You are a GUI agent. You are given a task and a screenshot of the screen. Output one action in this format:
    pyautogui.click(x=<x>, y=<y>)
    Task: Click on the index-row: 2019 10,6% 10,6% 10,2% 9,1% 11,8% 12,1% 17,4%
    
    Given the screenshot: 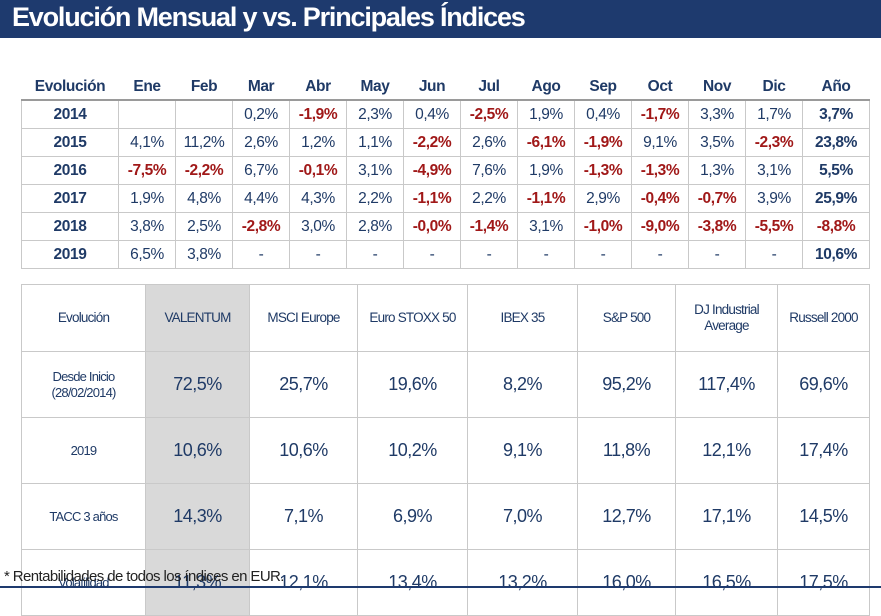 What is the action you would take?
    pyautogui.click(x=445, y=450)
    